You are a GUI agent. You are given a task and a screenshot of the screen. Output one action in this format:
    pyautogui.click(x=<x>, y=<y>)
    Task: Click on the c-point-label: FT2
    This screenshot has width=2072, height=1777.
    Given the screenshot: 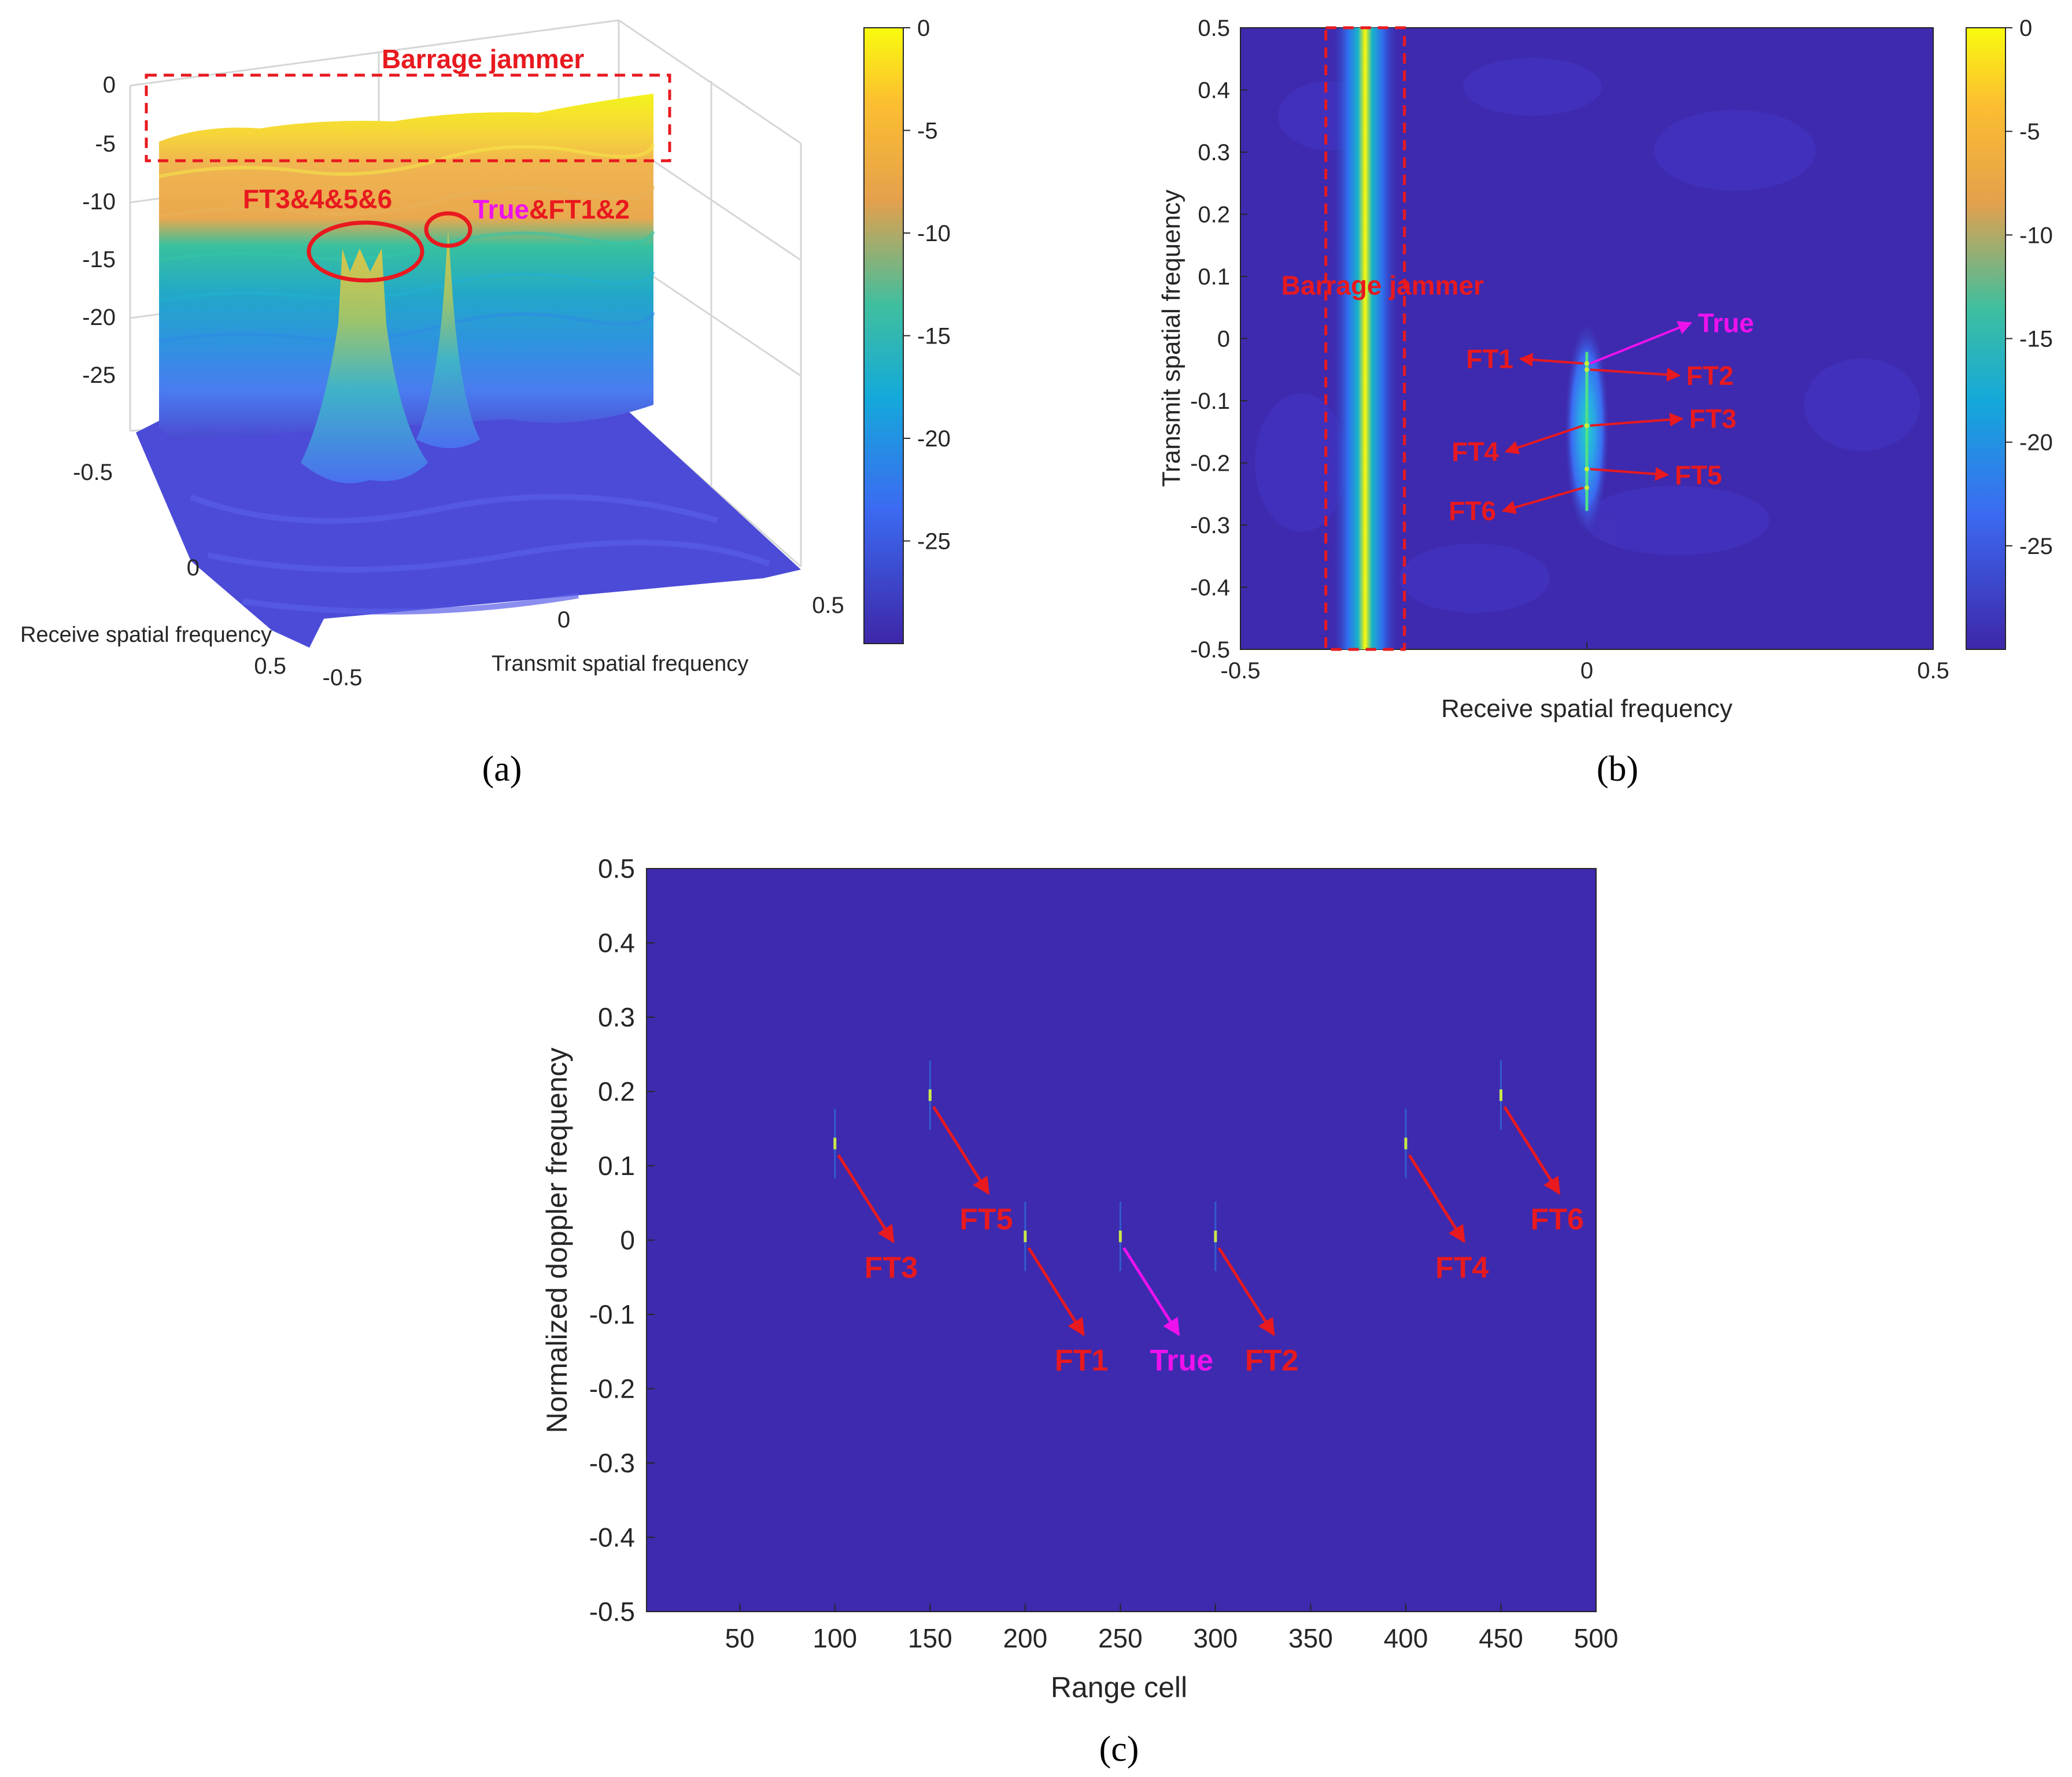 What is the action you would take?
    pyautogui.click(x=1272, y=1360)
    